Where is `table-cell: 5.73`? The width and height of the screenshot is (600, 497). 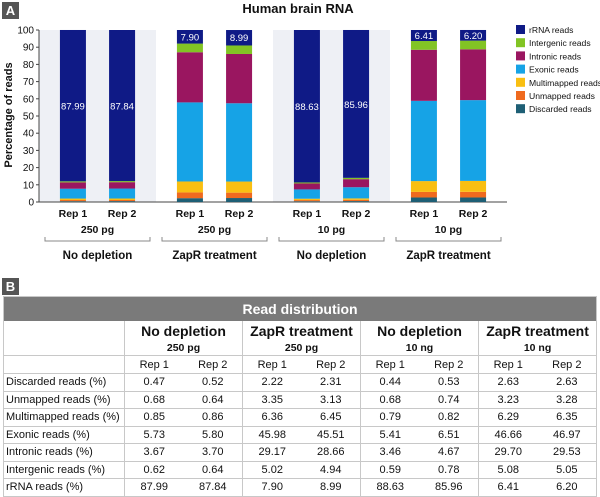 table-cell: 5.73 is located at coordinates (154, 435).